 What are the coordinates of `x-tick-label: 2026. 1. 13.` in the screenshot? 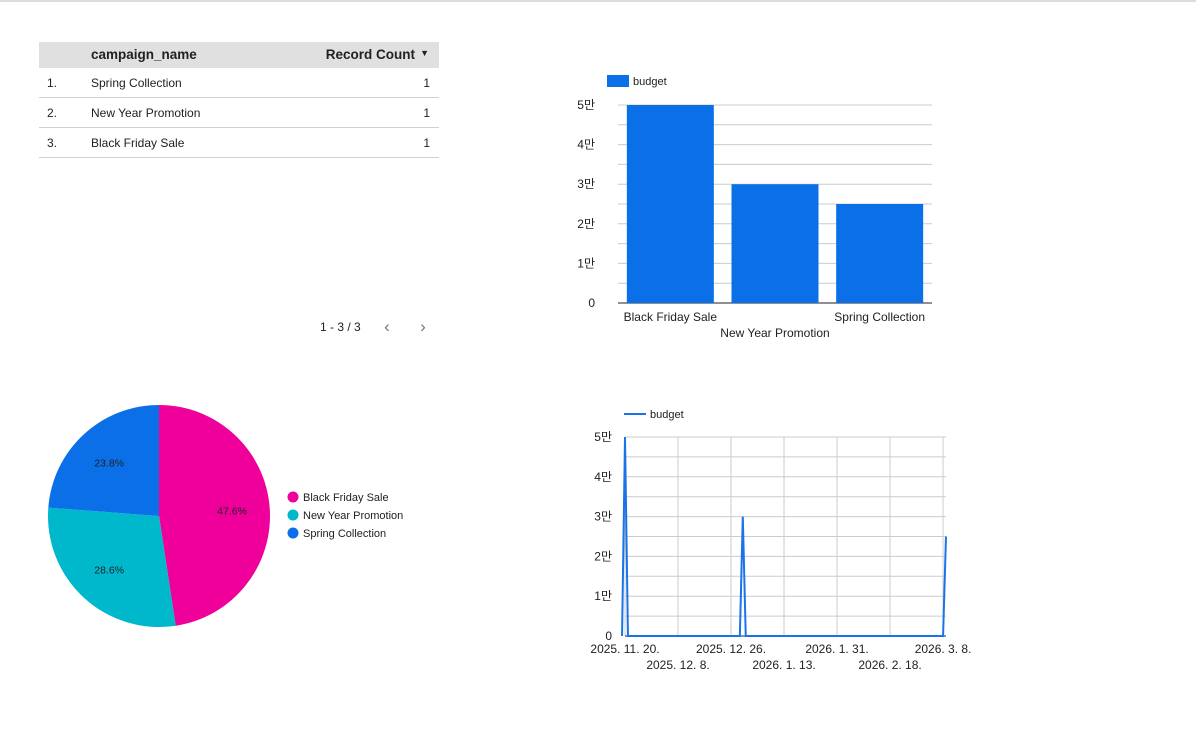 It's located at (783, 665).